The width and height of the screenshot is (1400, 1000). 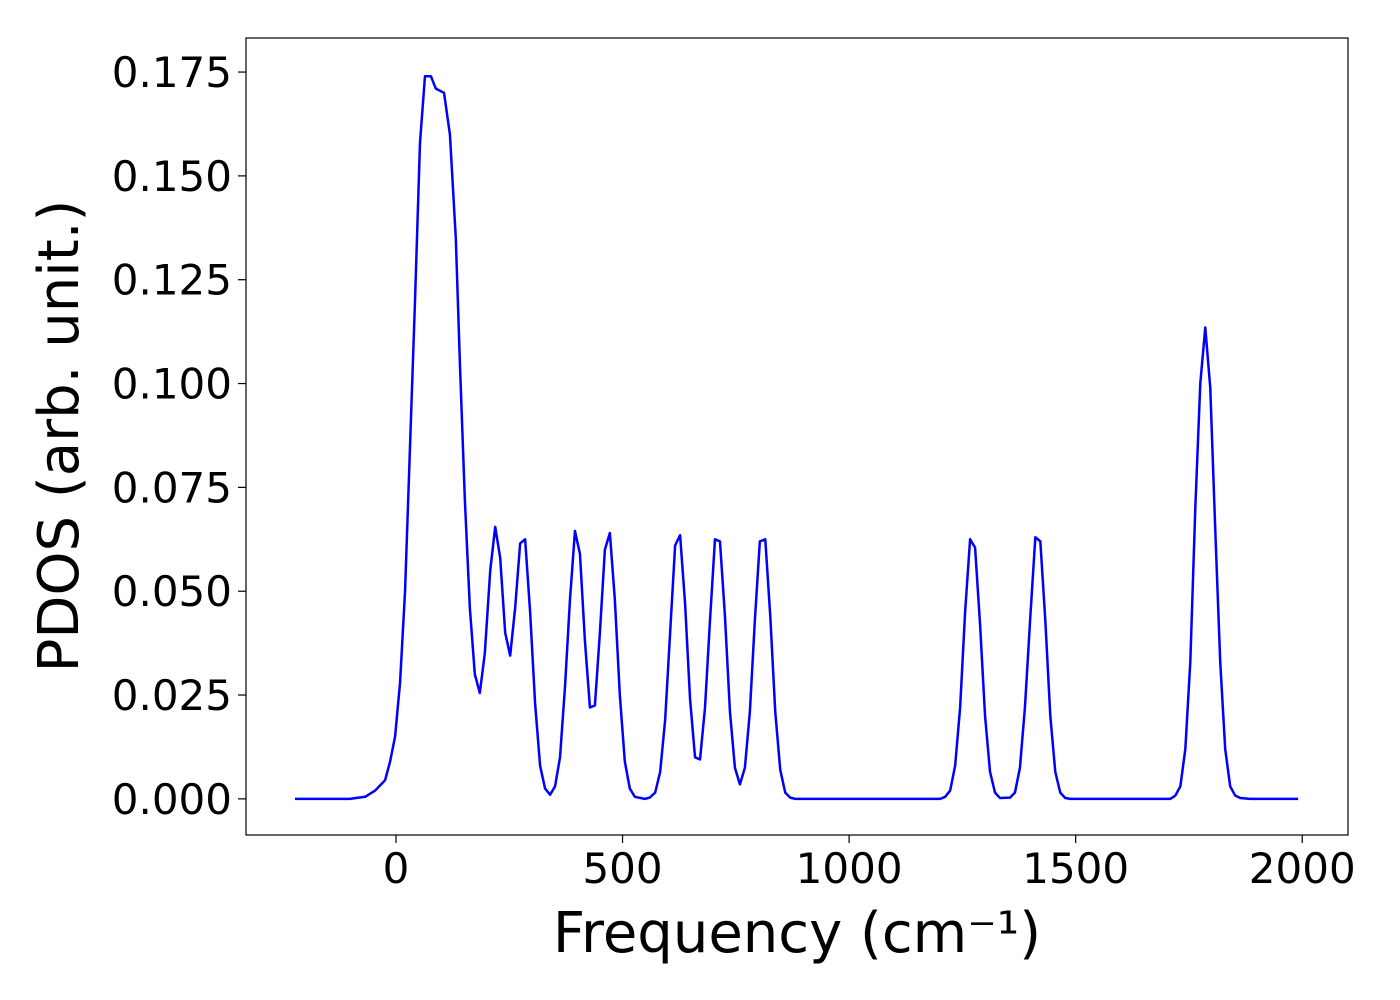 What do you see at coordinates (172, 591) in the screenshot?
I see `y-tick-label: 0.050` at bounding box center [172, 591].